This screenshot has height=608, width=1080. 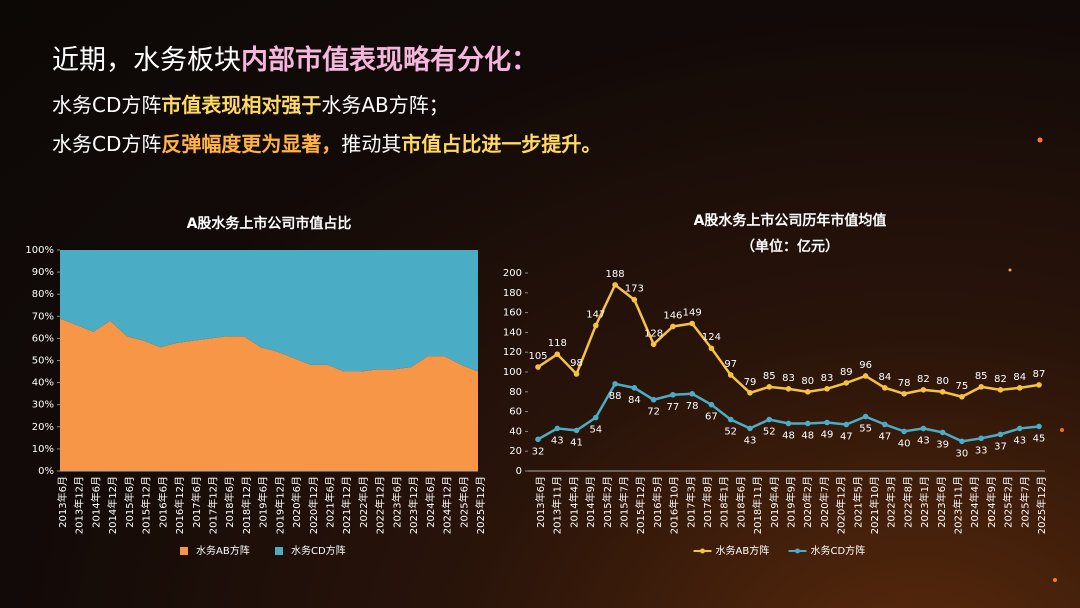 I want to click on data-label: 80, so click(x=942, y=381).